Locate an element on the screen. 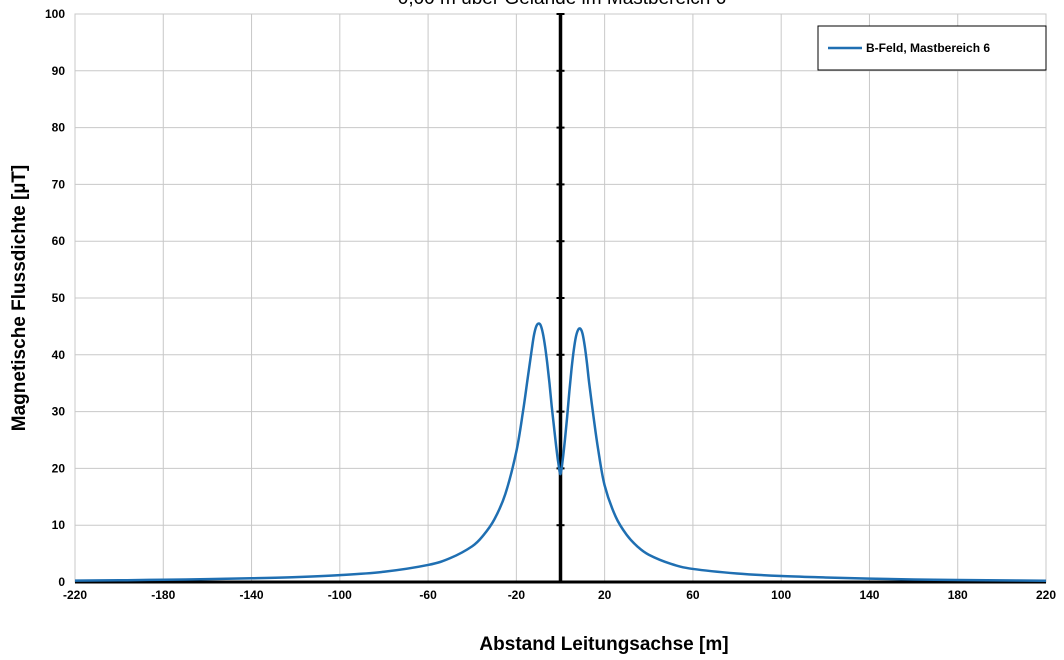  x-tick-label: -180 is located at coordinates (163, 595).